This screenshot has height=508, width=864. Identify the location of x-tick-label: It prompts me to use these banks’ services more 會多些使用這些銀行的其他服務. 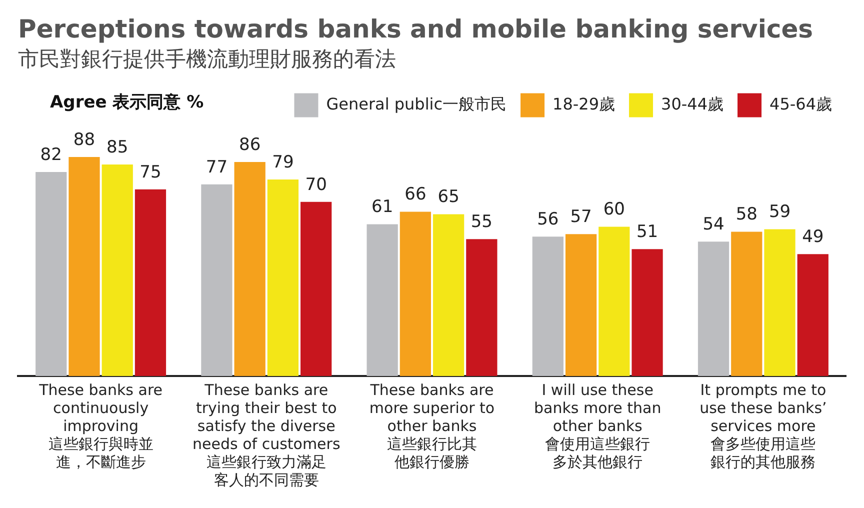
(763, 425).